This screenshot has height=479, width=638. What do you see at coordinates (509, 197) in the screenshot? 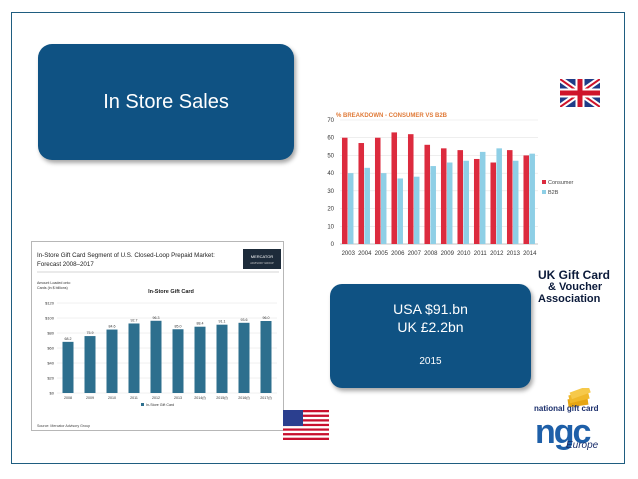
I see `bar-consumer-2013` at bounding box center [509, 197].